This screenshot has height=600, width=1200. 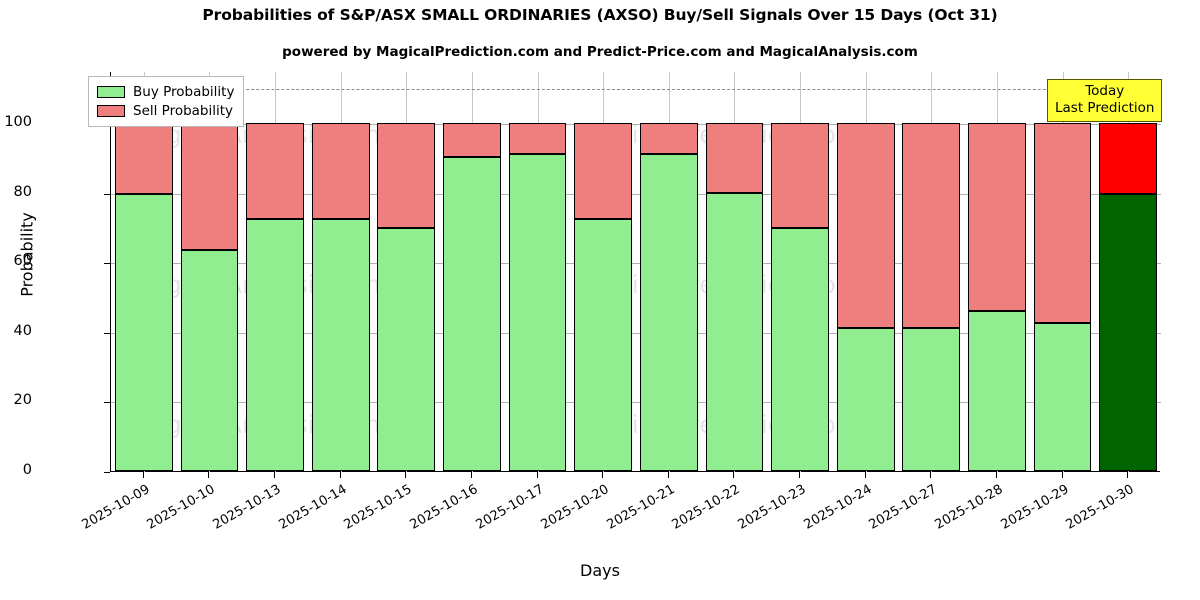 I want to click on x-axis-label: Days, so click(x=600, y=570).